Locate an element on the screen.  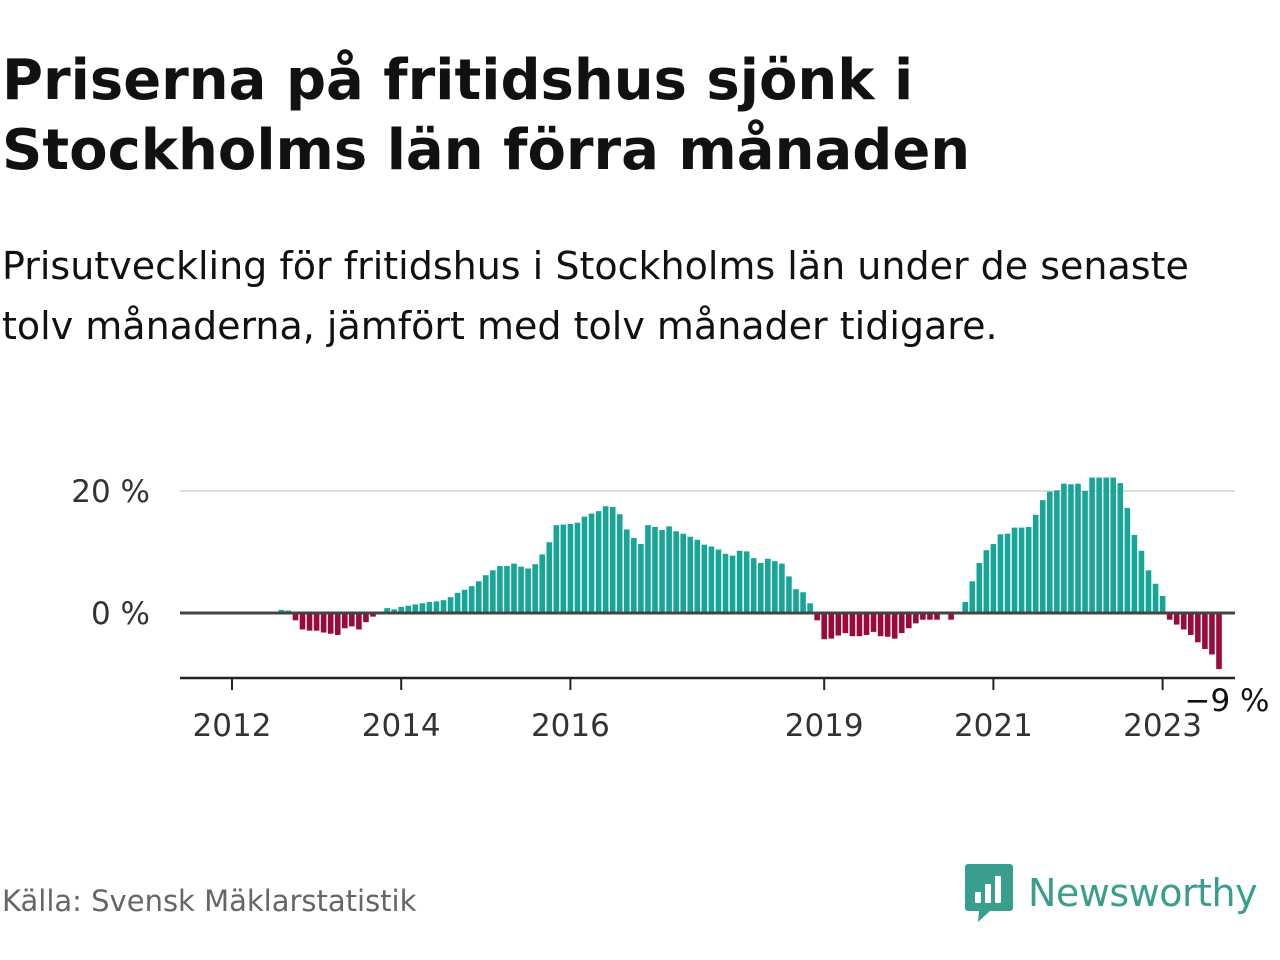
source-note: Källa: Svensk Mäklarstatistik is located at coordinates (209, 901).